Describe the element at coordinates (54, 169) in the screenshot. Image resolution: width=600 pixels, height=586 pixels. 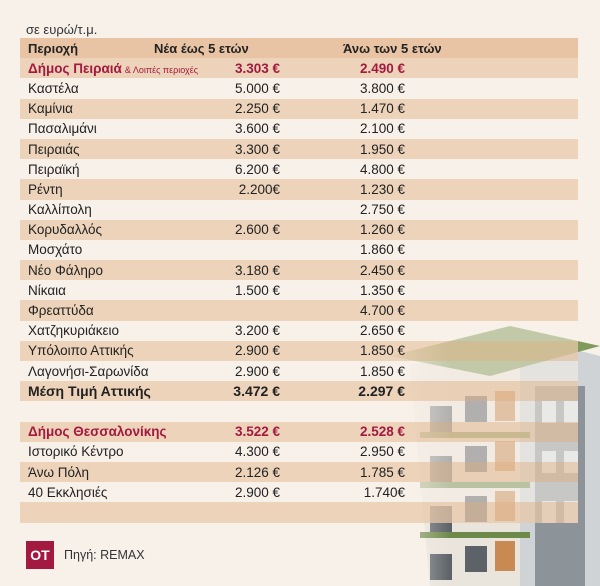
I see `area-cell: Πειραϊκή` at that location.